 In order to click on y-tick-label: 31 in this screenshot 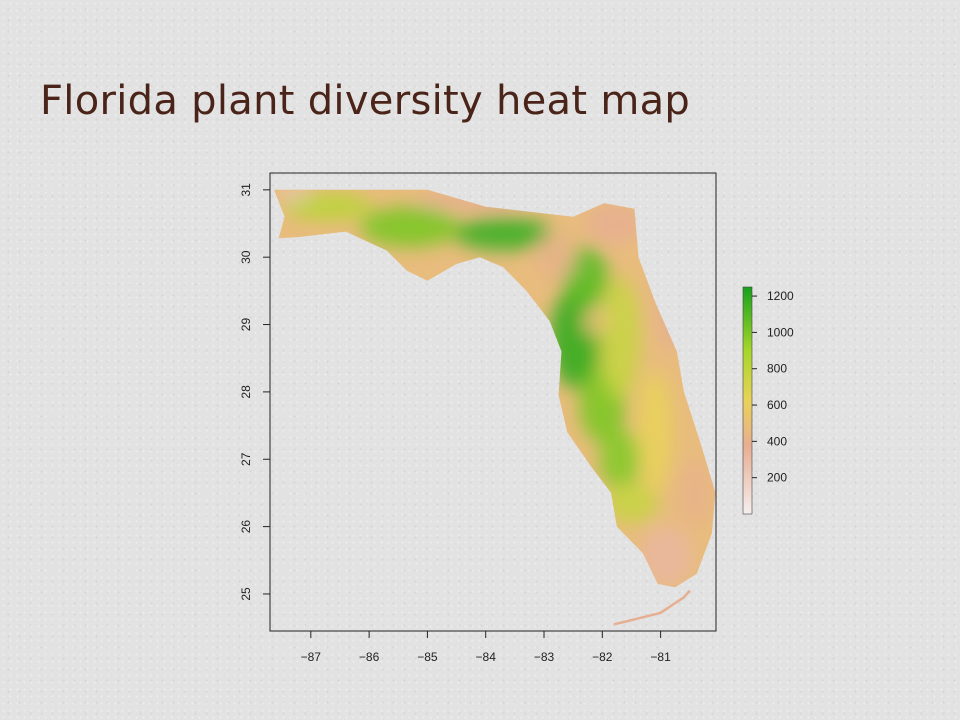, I will do `click(246, 190)`.